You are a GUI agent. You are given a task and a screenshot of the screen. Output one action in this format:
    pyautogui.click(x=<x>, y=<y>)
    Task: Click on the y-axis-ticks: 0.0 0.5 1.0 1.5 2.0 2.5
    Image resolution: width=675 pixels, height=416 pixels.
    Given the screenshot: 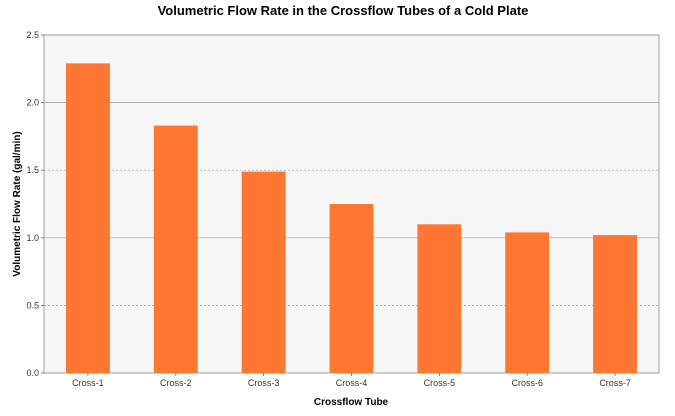 What is the action you would take?
    pyautogui.click(x=35, y=204)
    